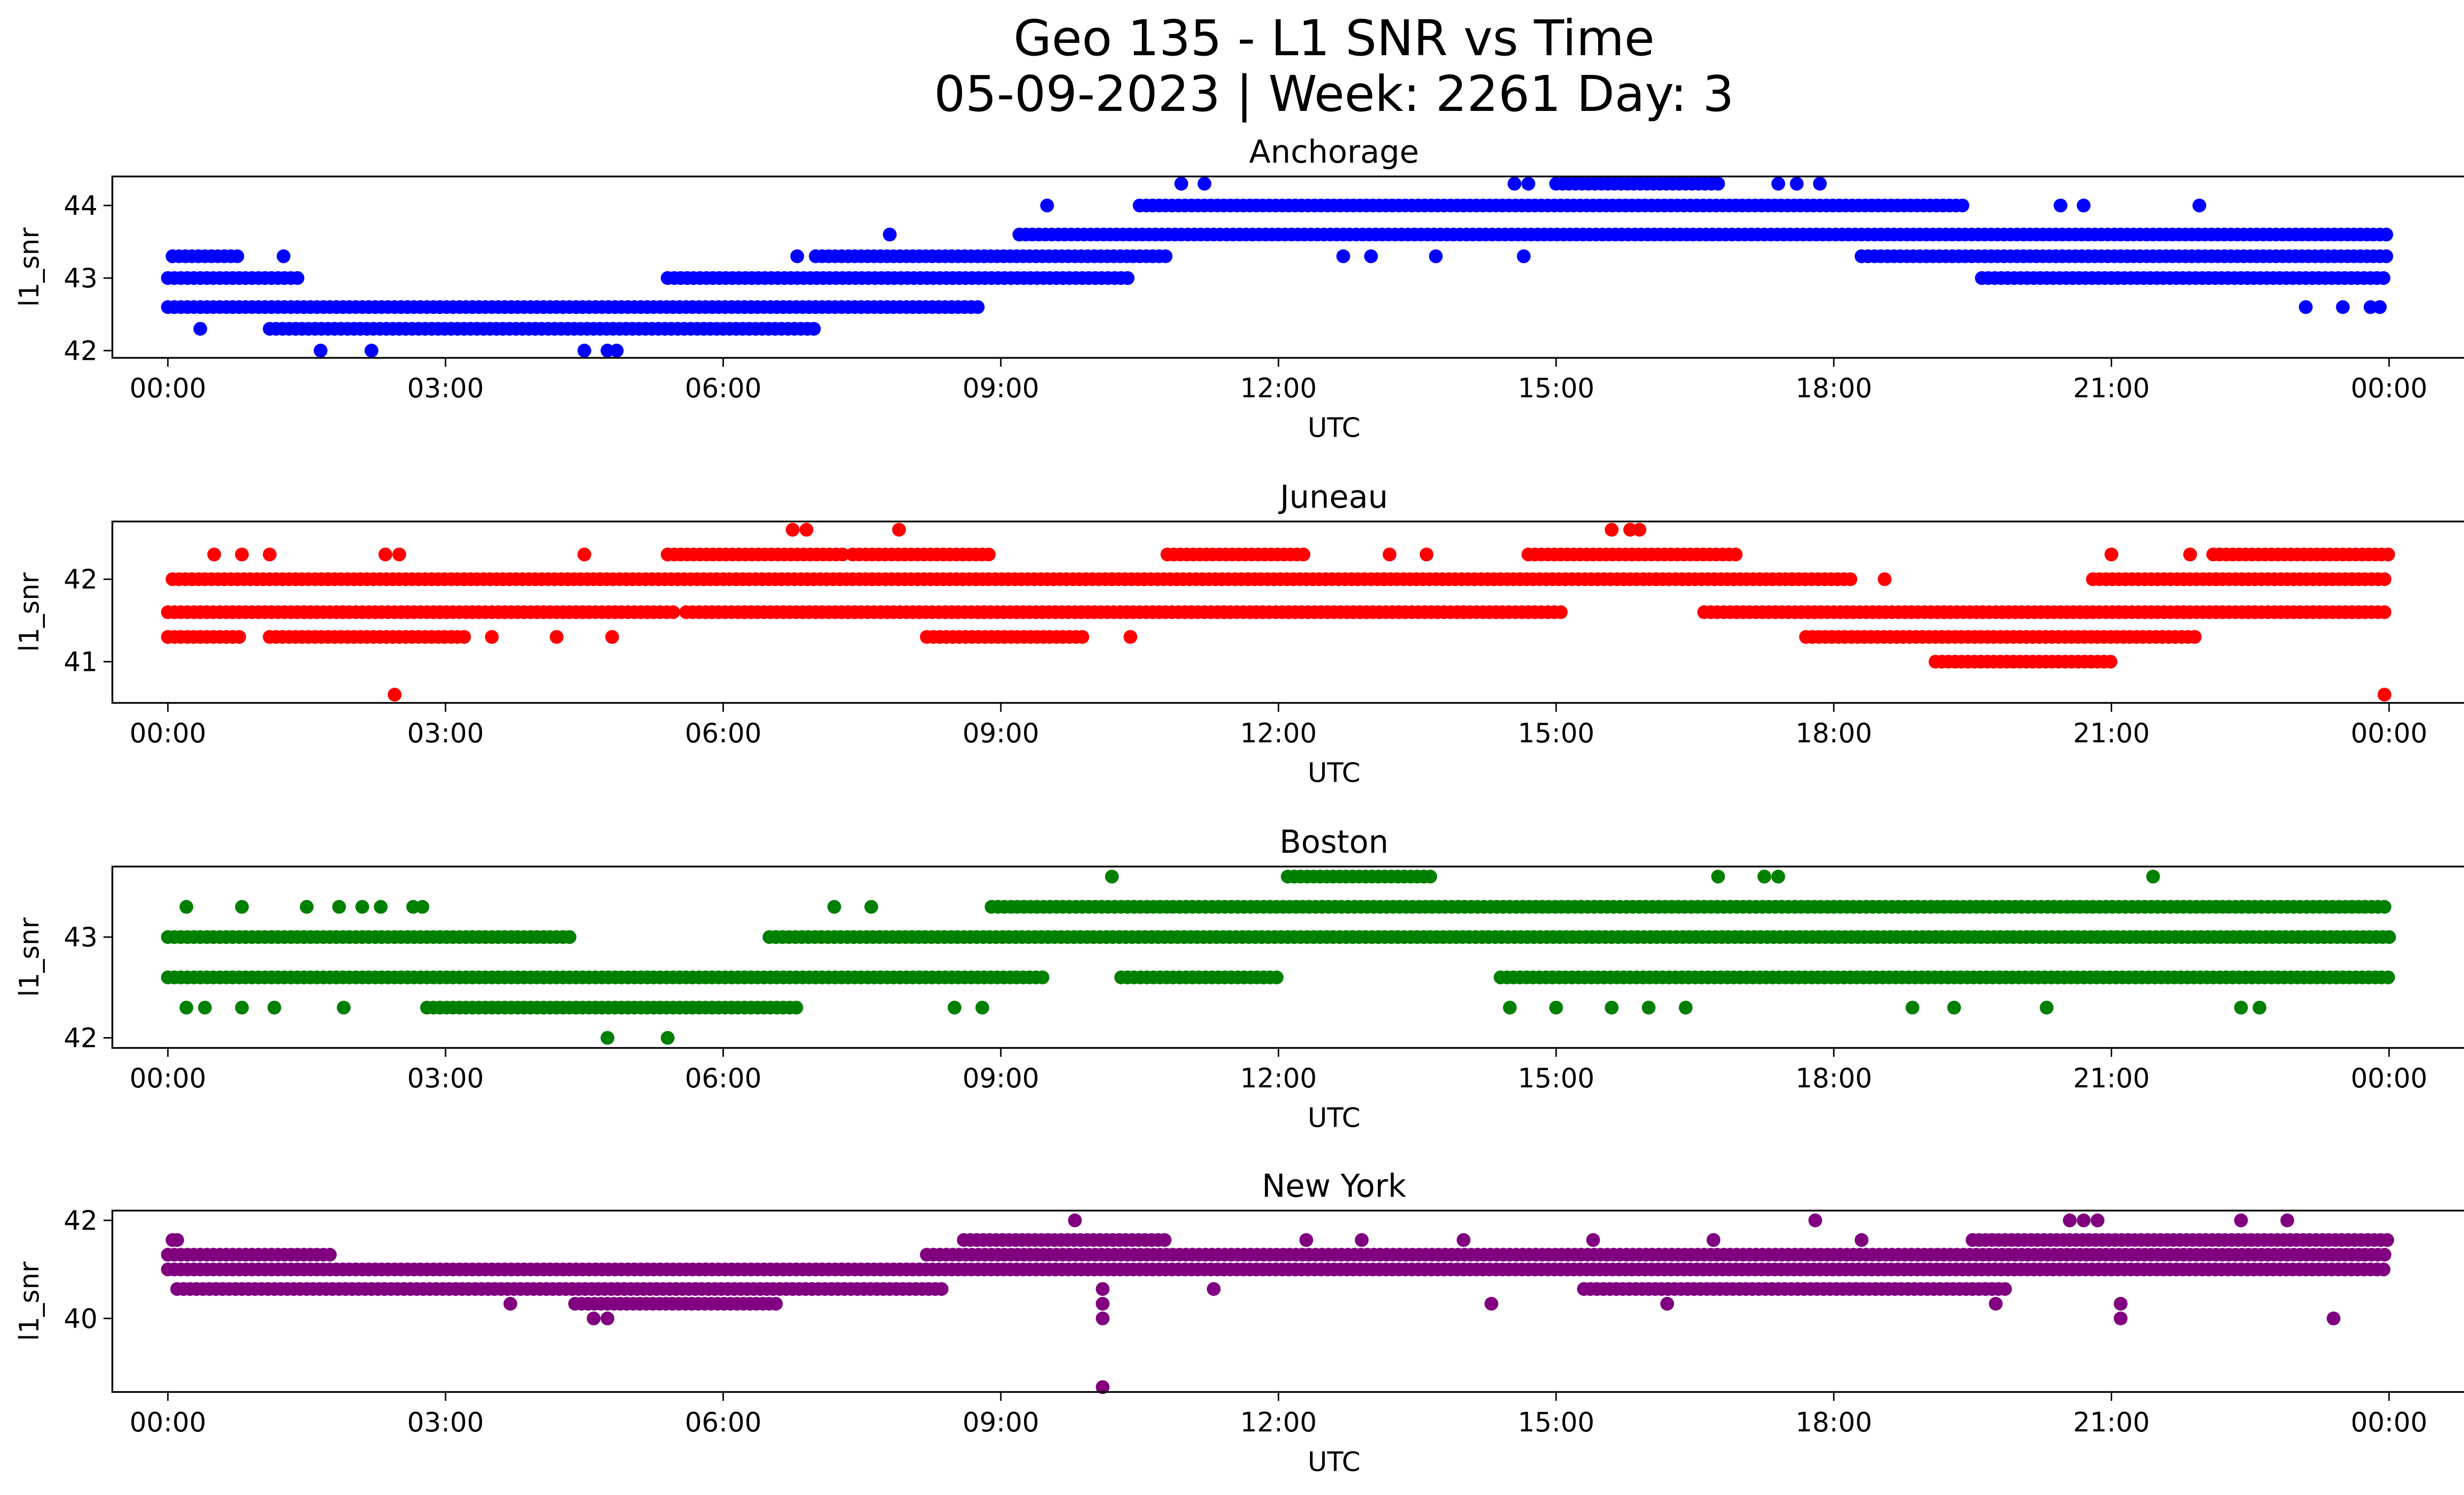  I want to click on figure-title-line1: Geo 135 - L1 SNR vs Time, so click(1334, 38).